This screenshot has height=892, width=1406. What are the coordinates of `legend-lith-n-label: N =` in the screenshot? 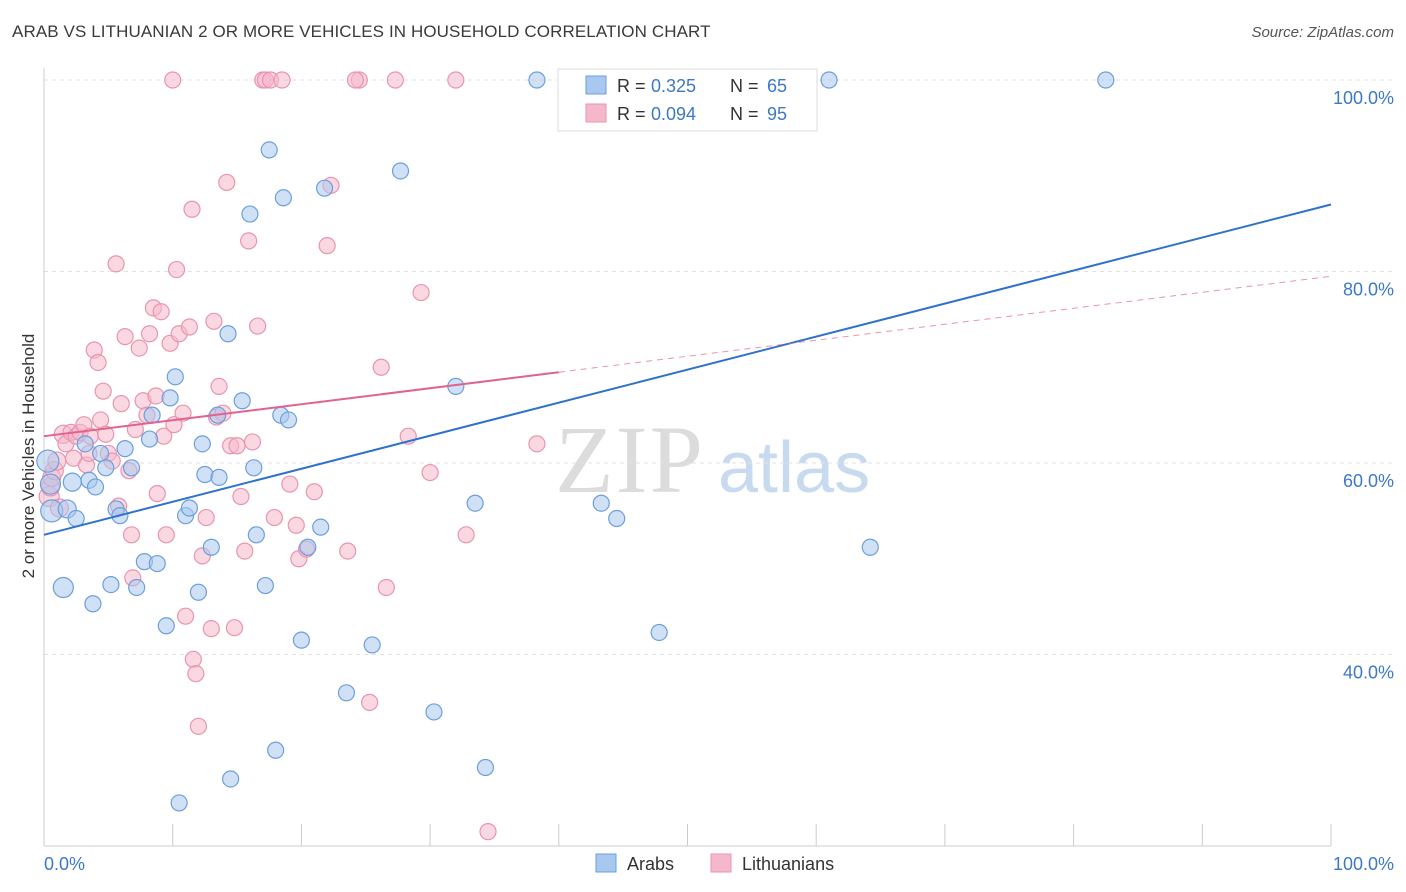 It's located at (744, 114).